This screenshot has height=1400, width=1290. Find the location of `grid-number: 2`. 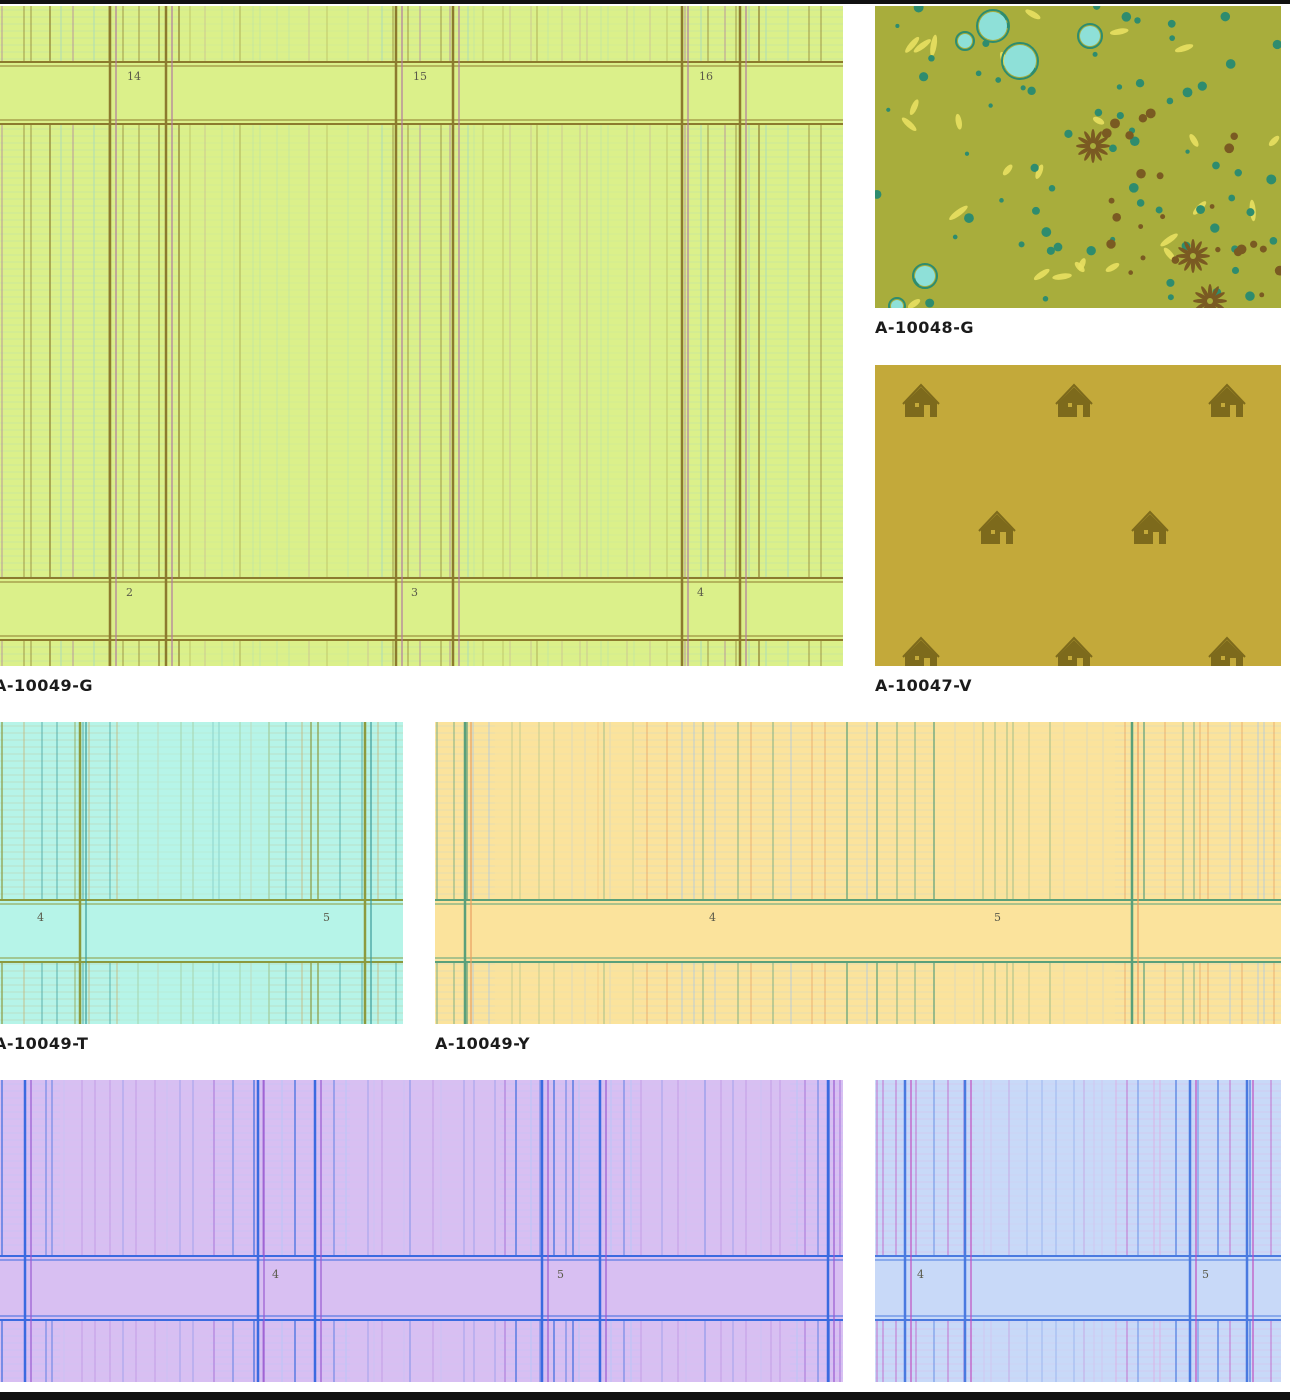

grid-number: 2 is located at coordinates (129, 592).